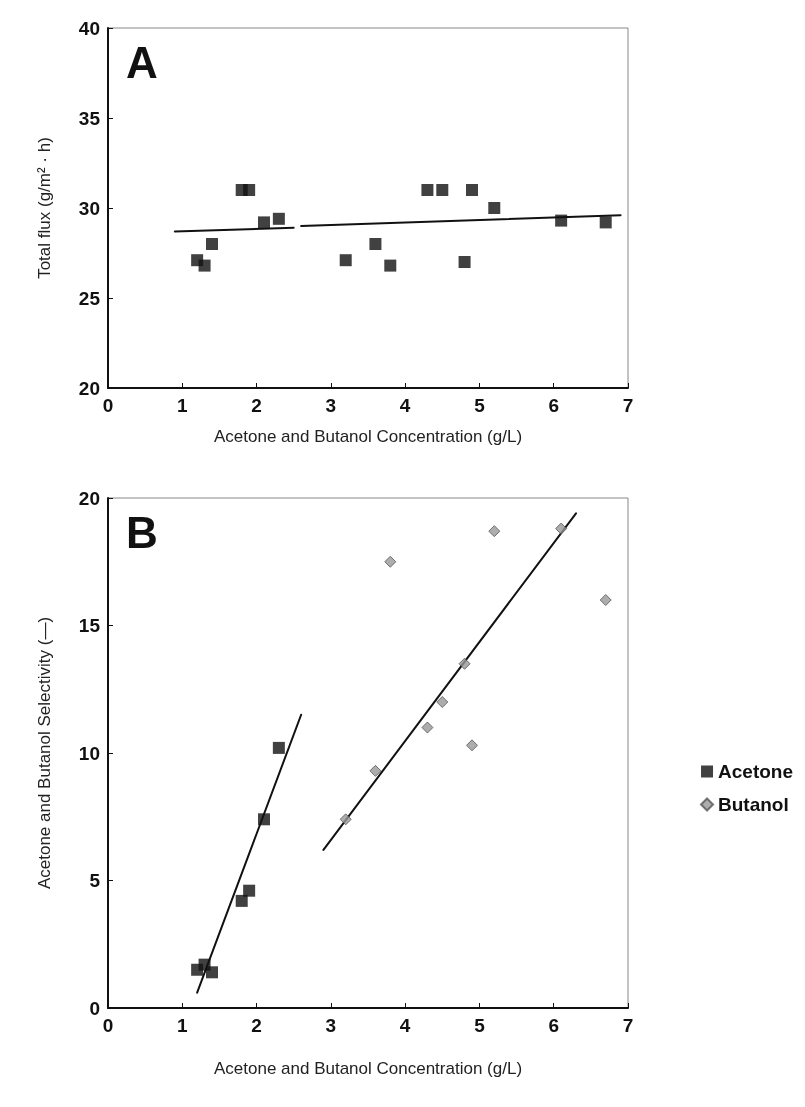  Describe the element at coordinates (44, 753) in the screenshot. I see `y-axis-title: Acetone and Butanol Selectivity (—)` at that location.